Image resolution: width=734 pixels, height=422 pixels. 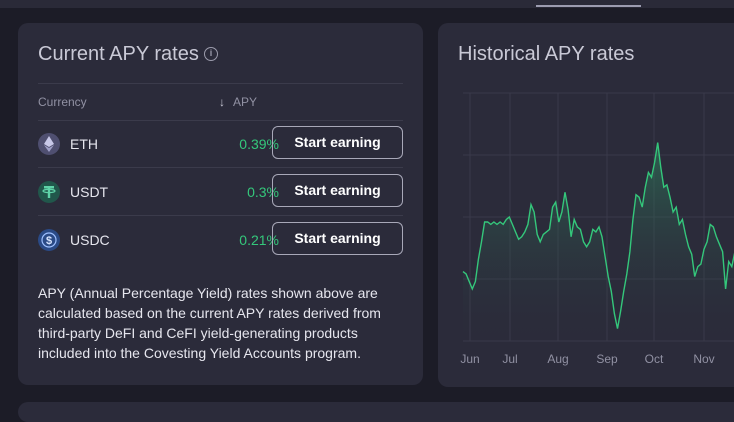 I want to click on usdc-icon: $, so click(x=49, y=240).